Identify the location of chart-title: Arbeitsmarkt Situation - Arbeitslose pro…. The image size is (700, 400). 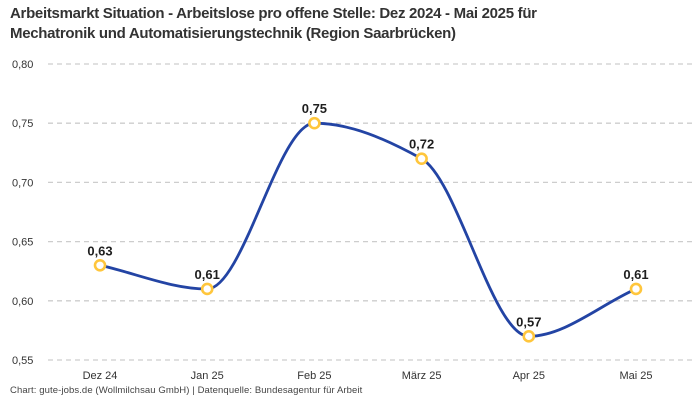
(273, 24).